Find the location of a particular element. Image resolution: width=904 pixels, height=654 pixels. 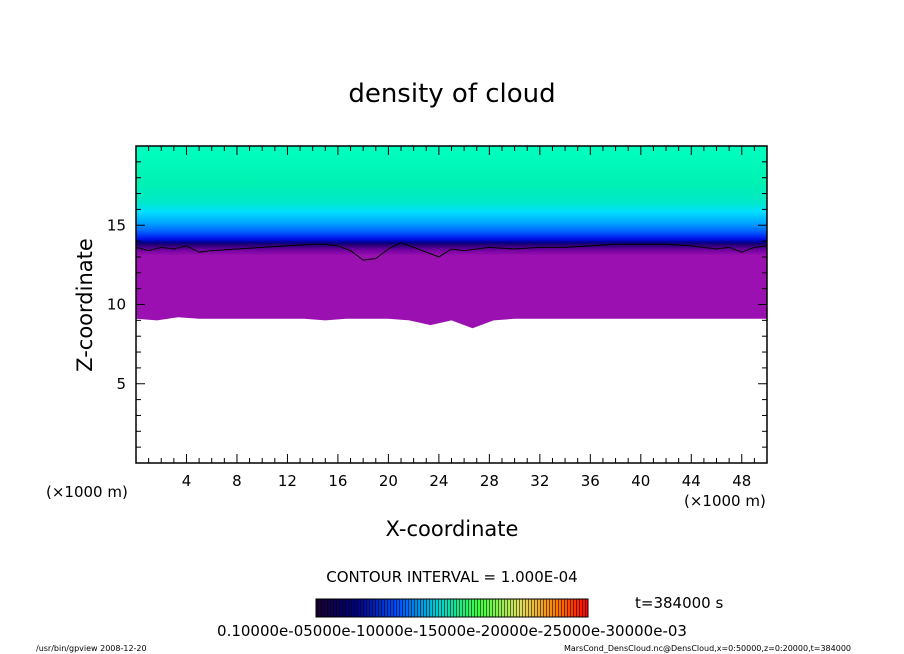

x-axis-label: X-coordinate is located at coordinates (452, 529).